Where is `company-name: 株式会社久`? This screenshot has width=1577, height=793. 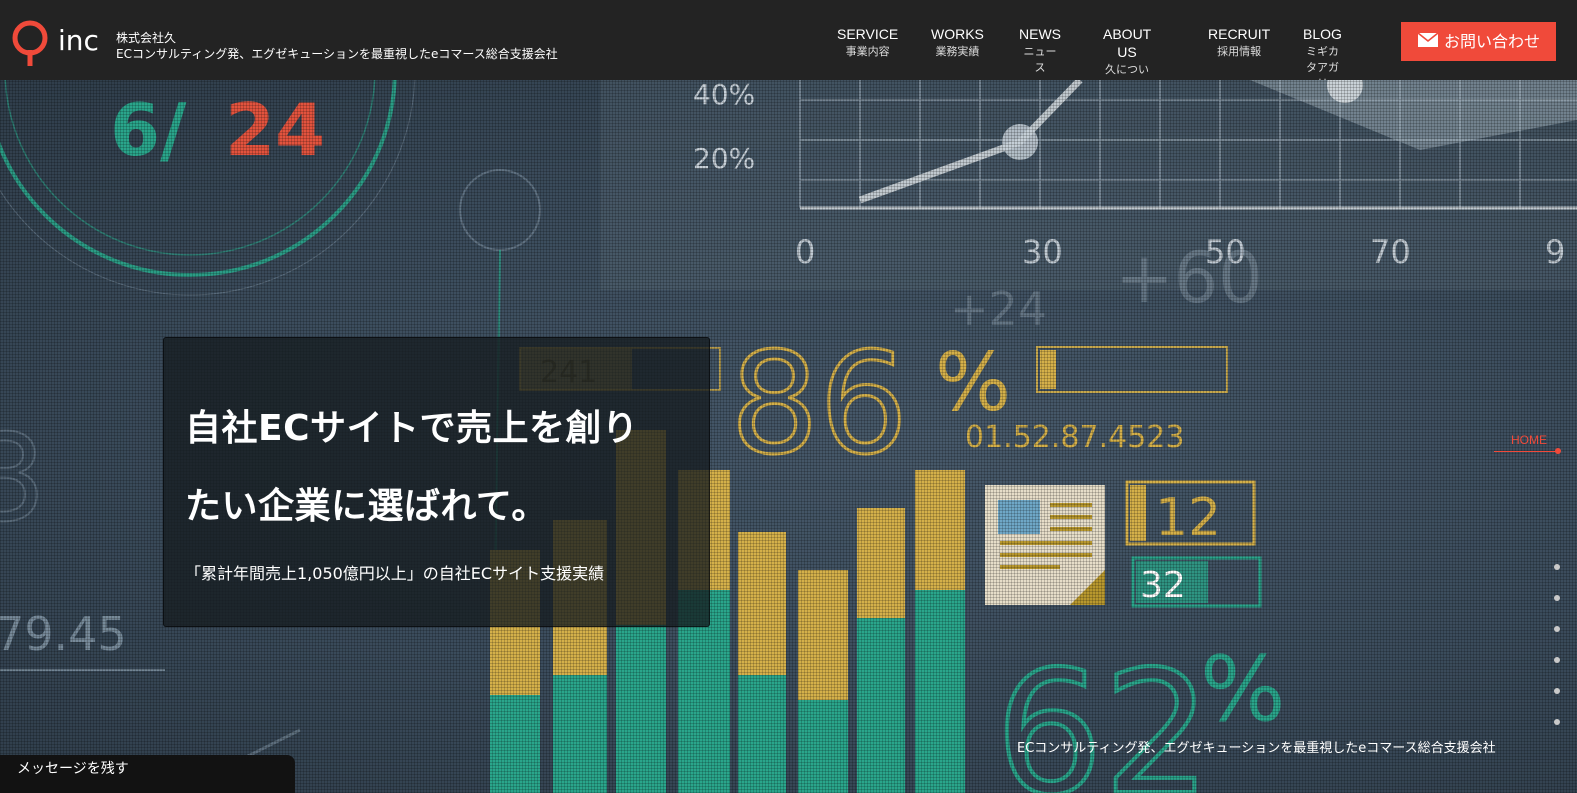 company-name: 株式会社久 is located at coordinates (146, 38).